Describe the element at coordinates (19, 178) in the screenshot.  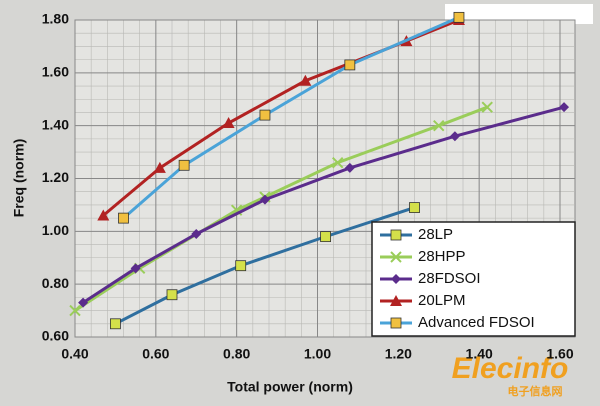
I see `y-axis-title: Freq (norm)` at that location.